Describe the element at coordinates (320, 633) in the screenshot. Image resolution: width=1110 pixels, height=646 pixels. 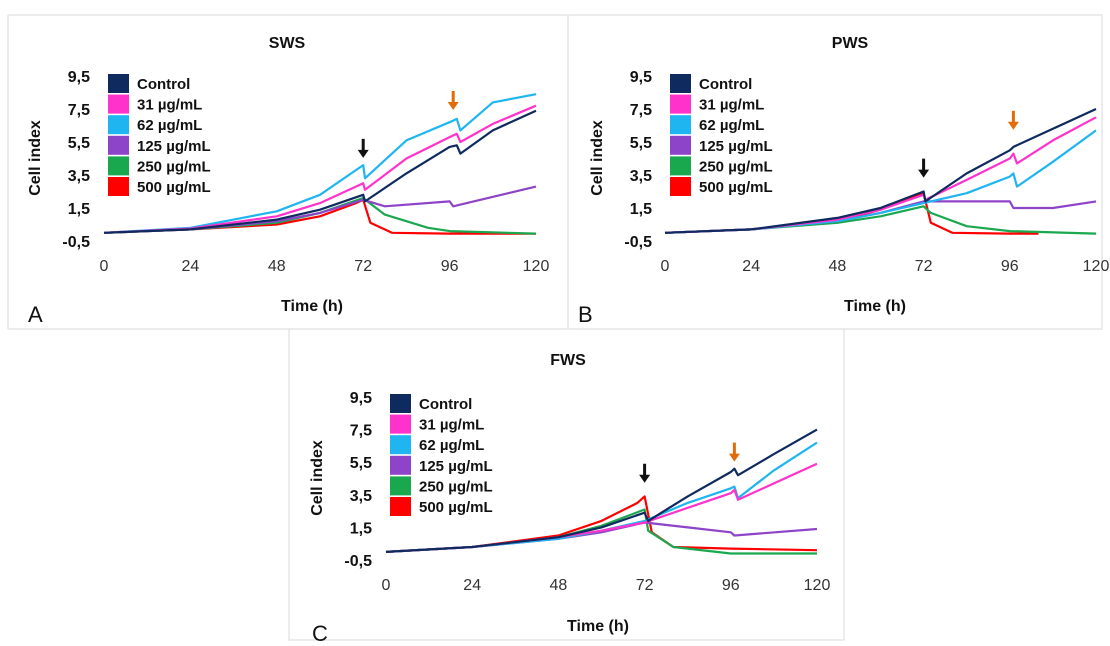
I see `panel-letter: C` at that location.